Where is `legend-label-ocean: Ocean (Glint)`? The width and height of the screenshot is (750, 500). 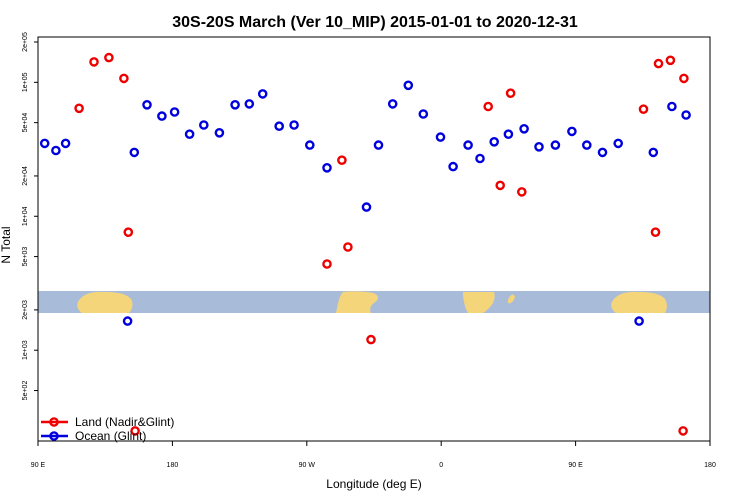
legend-label-ocean: Ocean (Glint) is located at coordinates (110, 436).